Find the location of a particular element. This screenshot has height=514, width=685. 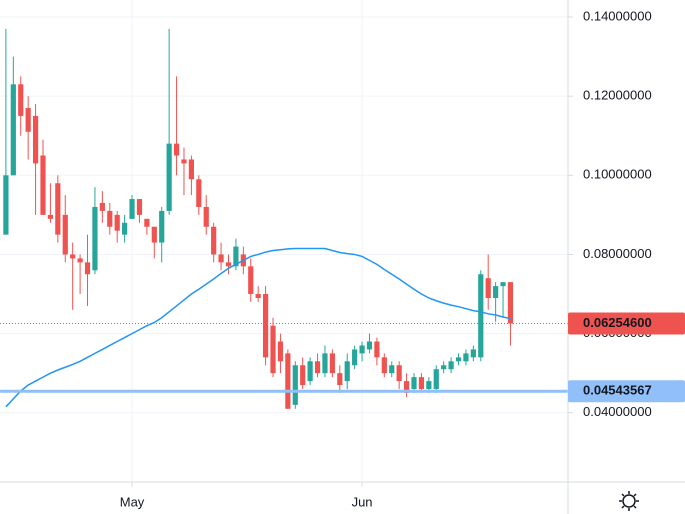

x-tick-label: Jun is located at coordinates (362, 501).